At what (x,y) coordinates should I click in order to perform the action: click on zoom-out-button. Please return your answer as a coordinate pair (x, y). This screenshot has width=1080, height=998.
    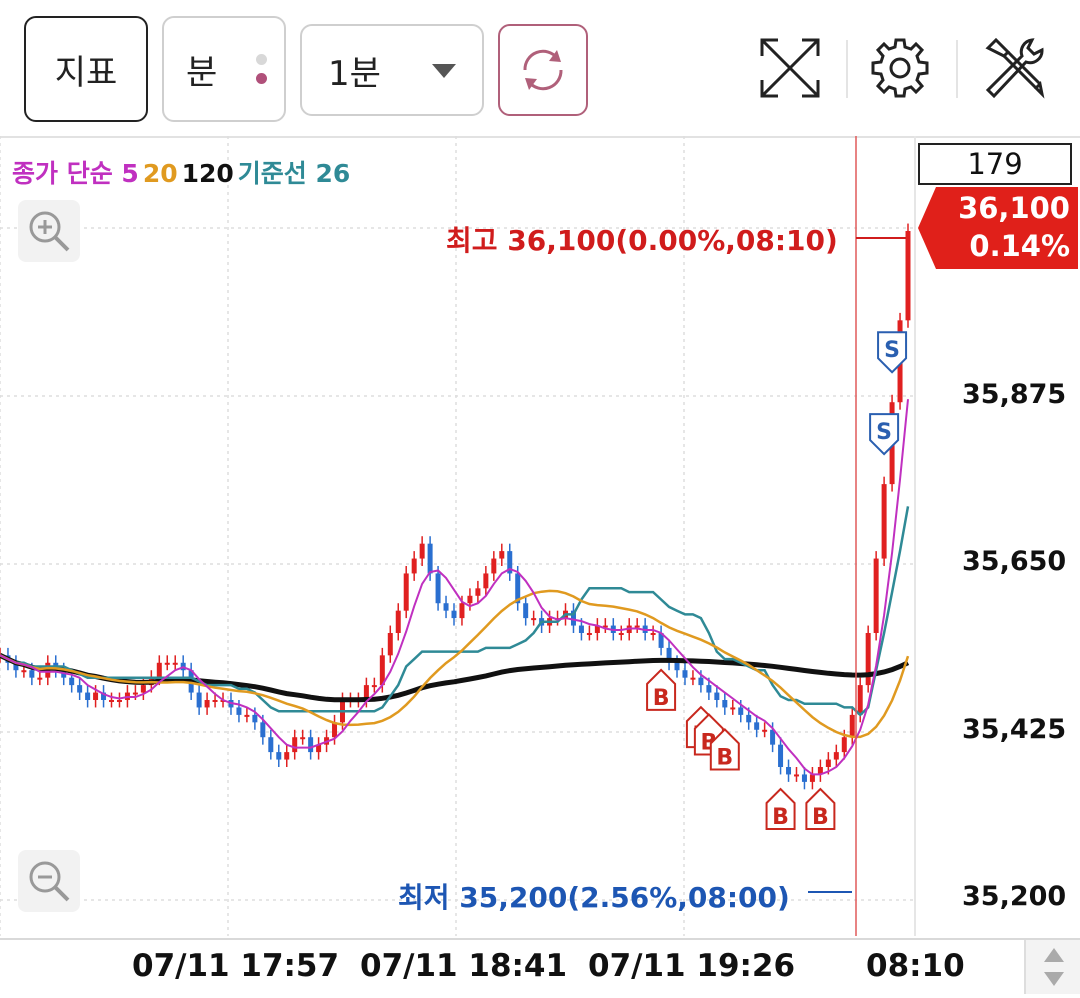
    Looking at the image, I should click on (49, 881).